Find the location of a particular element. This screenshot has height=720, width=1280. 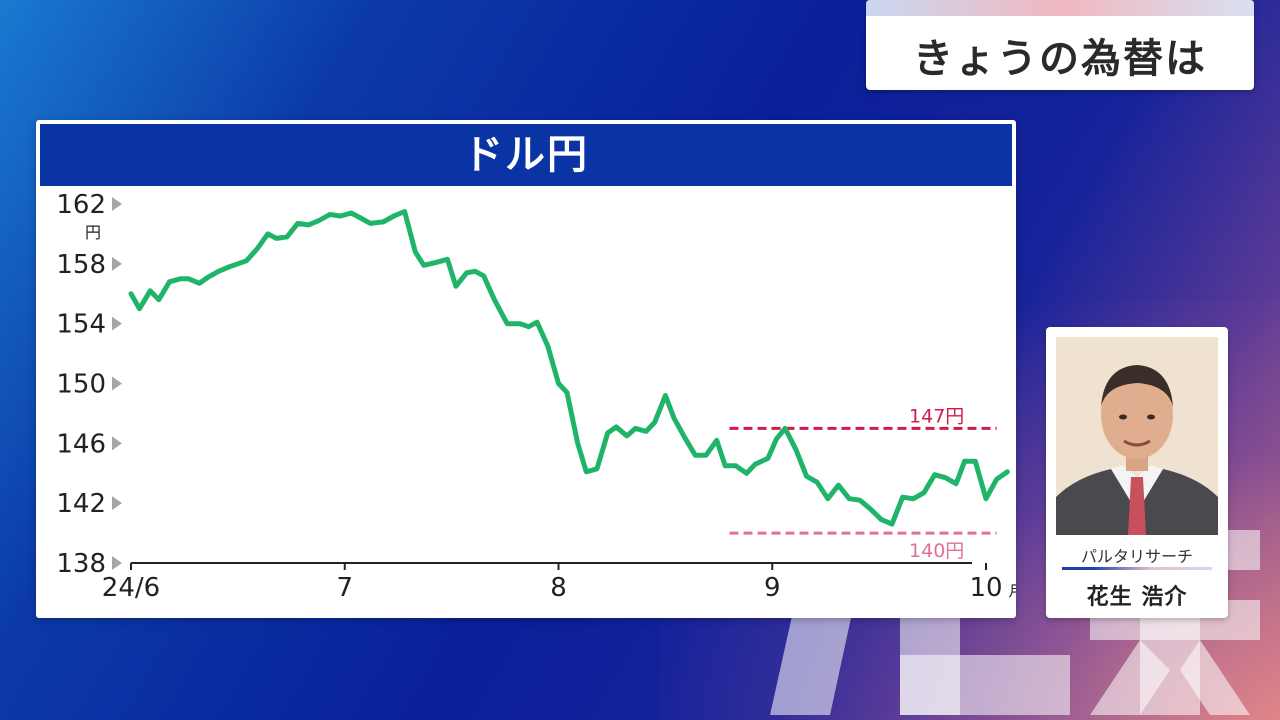

analyst-name: 花生 浩介 is located at coordinates (1137, 597).